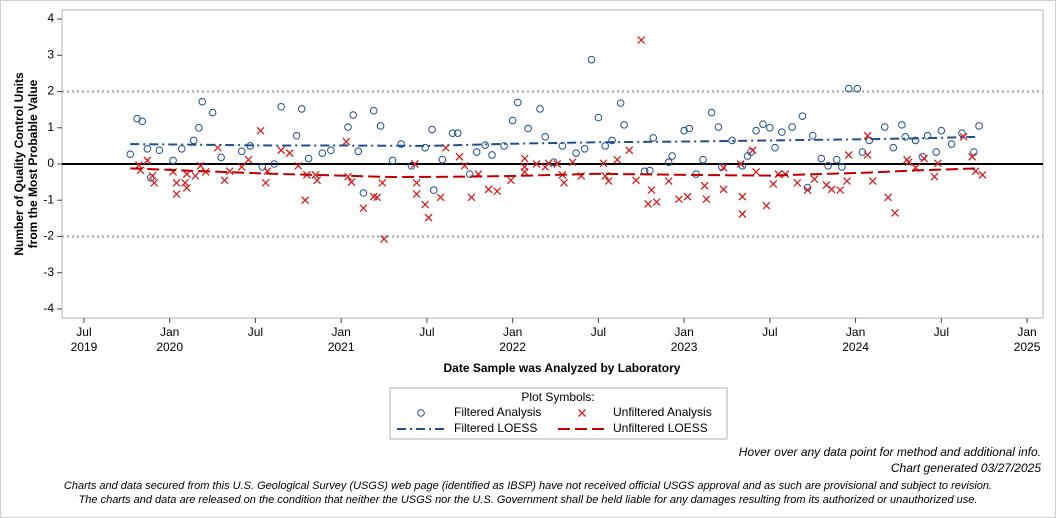 The image size is (1056, 518). Describe the element at coordinates (558, 413) in the screenshot. I see `legend-box` at that location.